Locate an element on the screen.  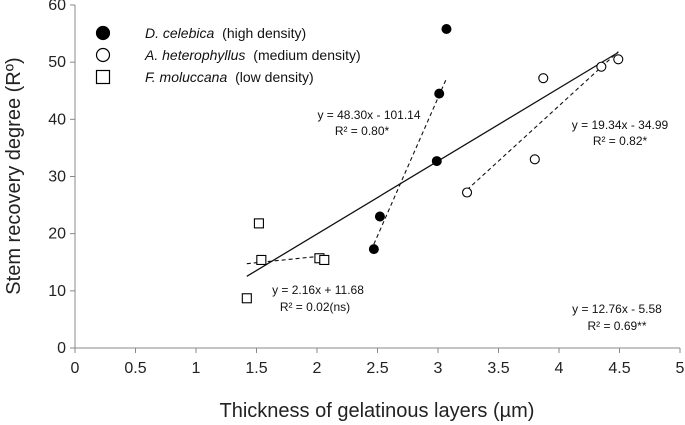
equation-f-moluccana: y = 2.16x + 11.68 is located at coordinates (318, 290).